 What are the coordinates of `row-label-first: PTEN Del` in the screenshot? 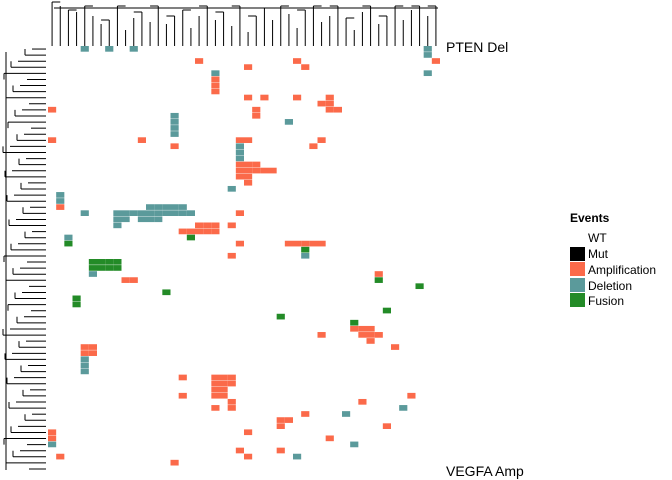 It's located at (477, 47).